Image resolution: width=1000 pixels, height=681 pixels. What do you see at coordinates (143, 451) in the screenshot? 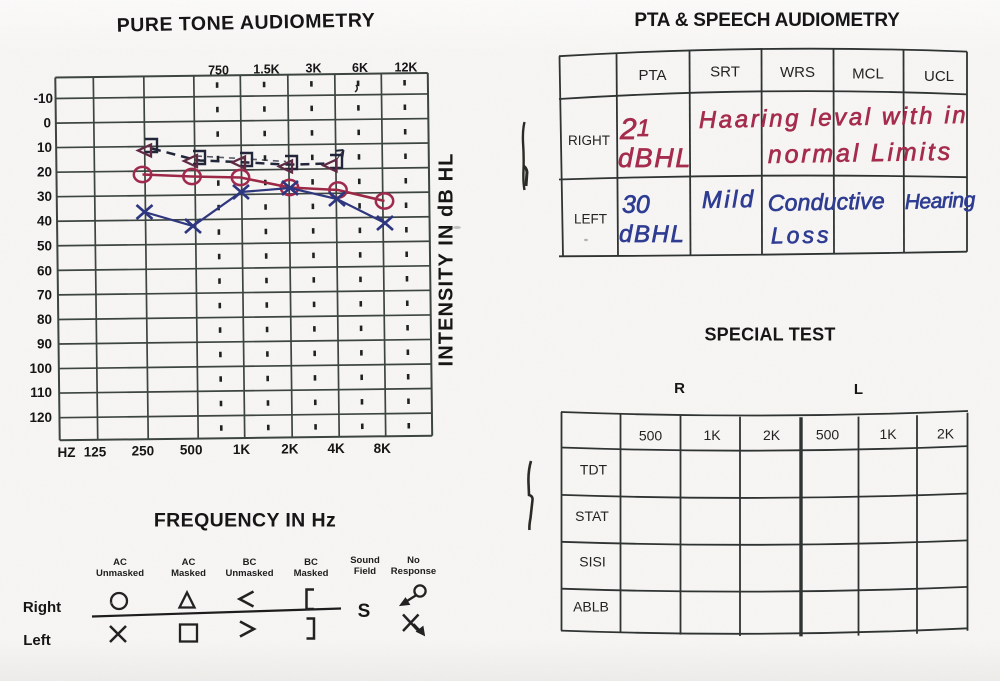
I see `svg-text: 250` at bounding box center [143, 451].